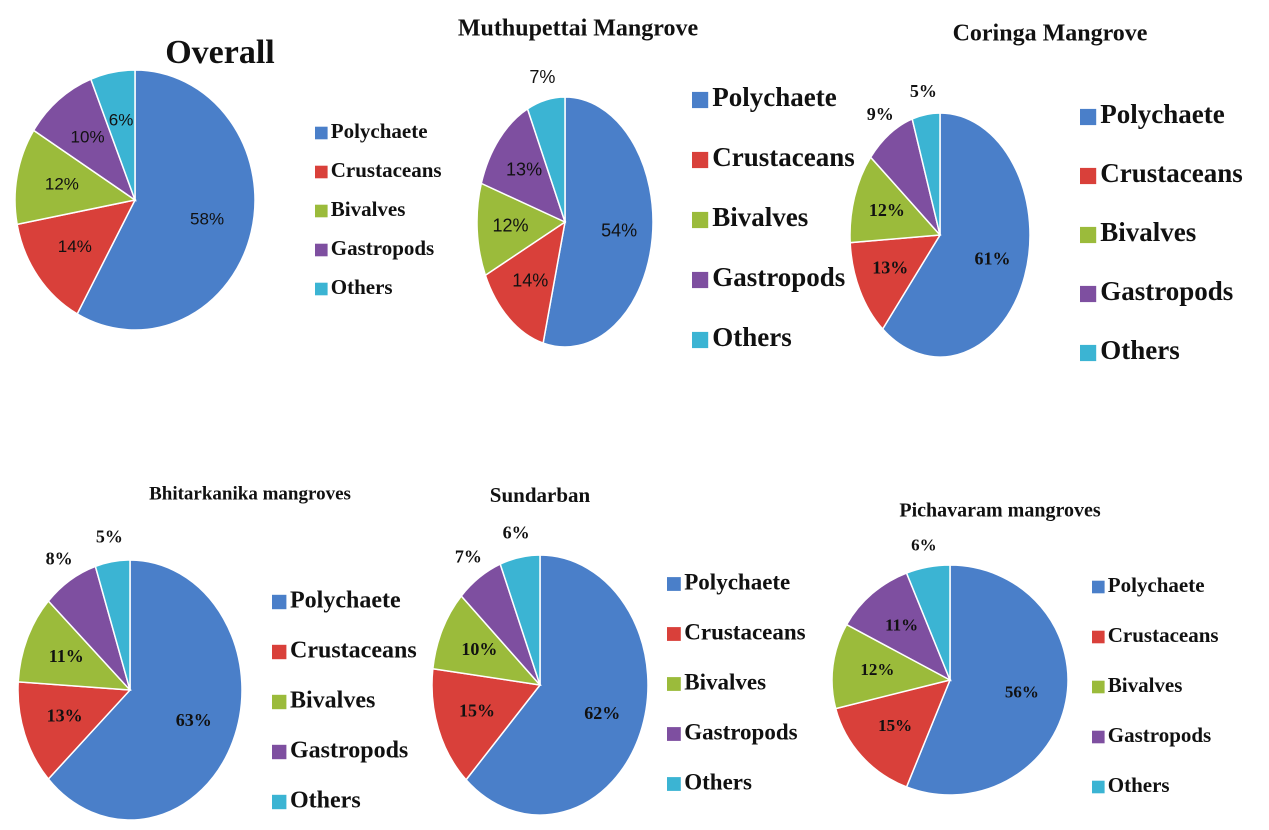  I want to click on data-label: 58%, so click(207, 219).